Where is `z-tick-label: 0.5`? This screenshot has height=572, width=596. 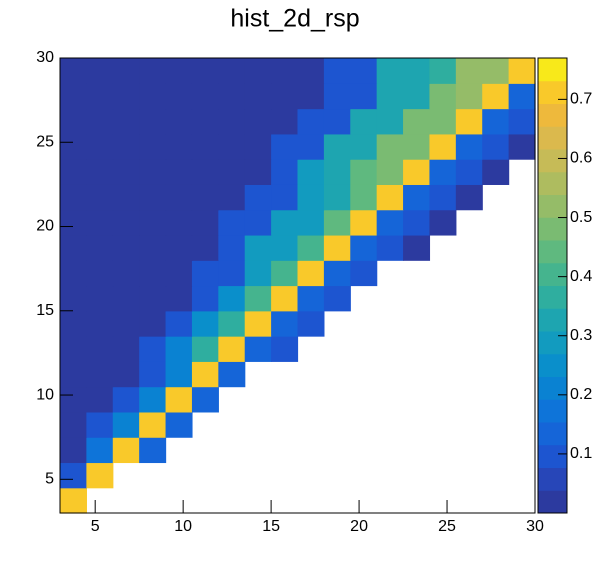 z-tick-label: 0.5 is located at coordinates (581, 217).